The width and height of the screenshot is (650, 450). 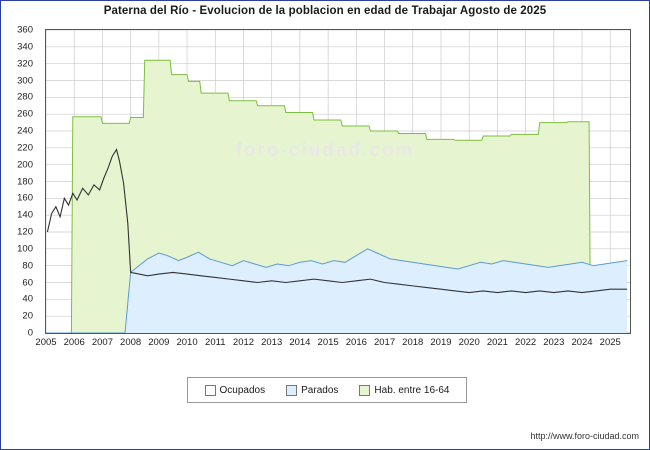 I want to click on legend-label: Hab. entre 16-64, so click(x=412, y=390).